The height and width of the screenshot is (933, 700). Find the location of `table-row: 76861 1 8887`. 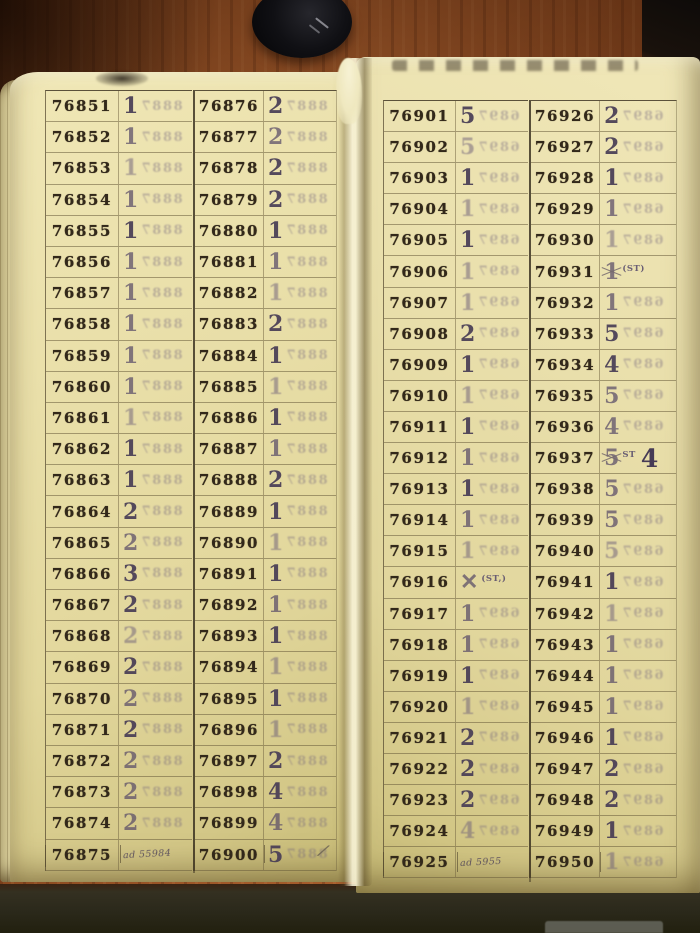

table-row: 76861 1 8887 is located at coordinates (119, 418).